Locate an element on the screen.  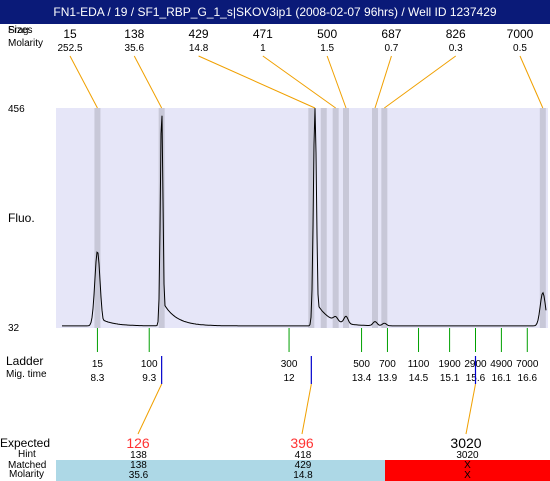
peak-molarity-label: 0.5 is located at coordinates (520, 48).